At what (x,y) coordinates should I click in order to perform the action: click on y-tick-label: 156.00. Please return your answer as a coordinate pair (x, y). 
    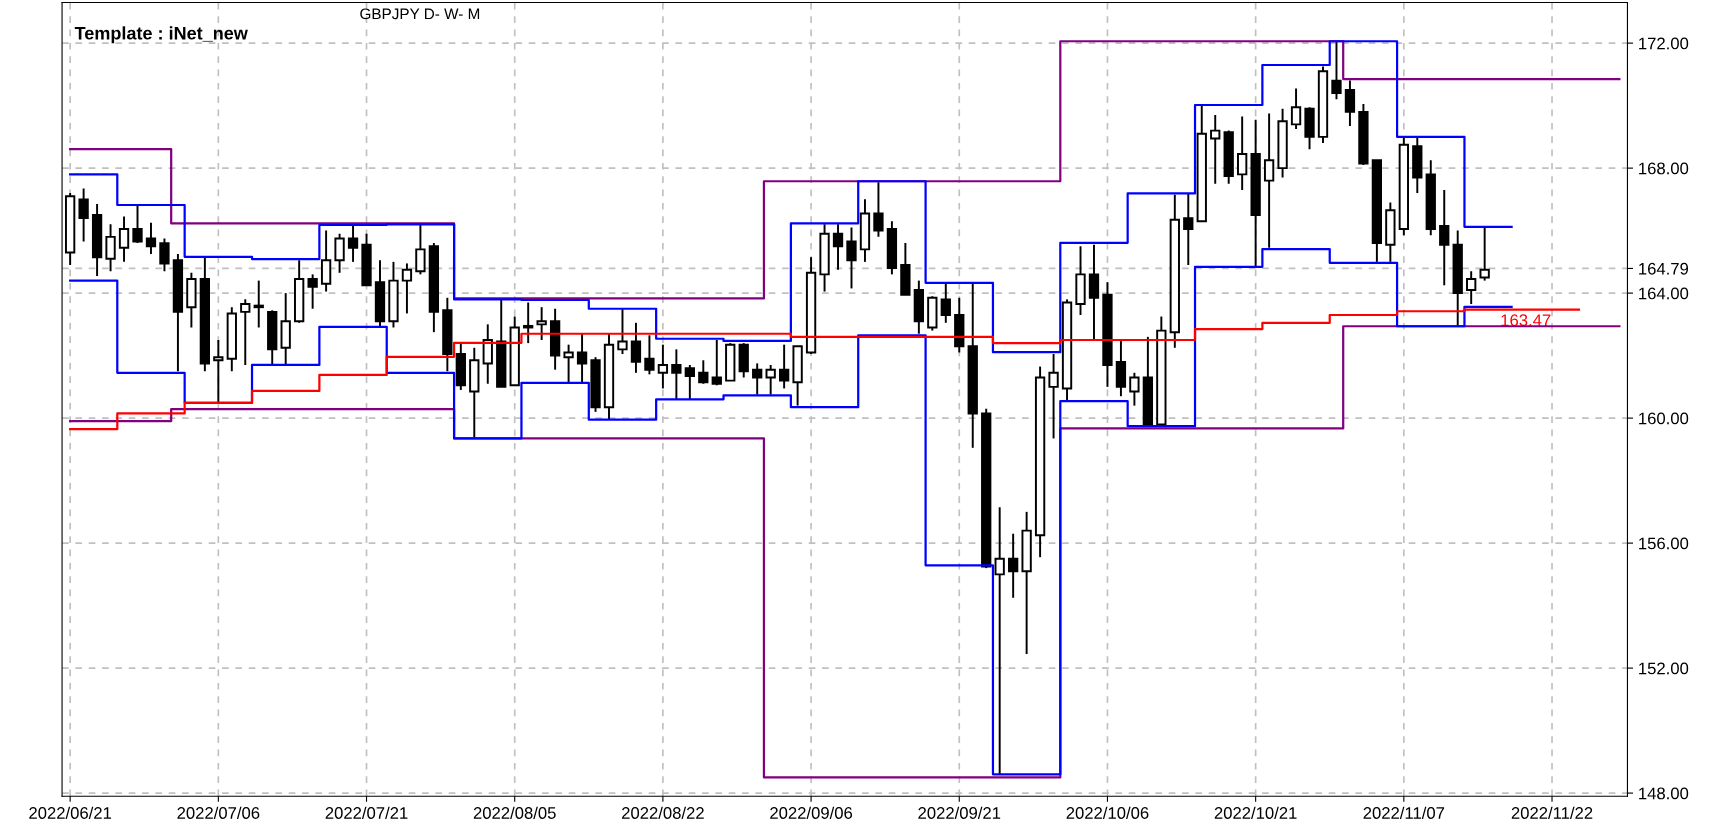
    Looking at the image, I should click on (1664, 543).